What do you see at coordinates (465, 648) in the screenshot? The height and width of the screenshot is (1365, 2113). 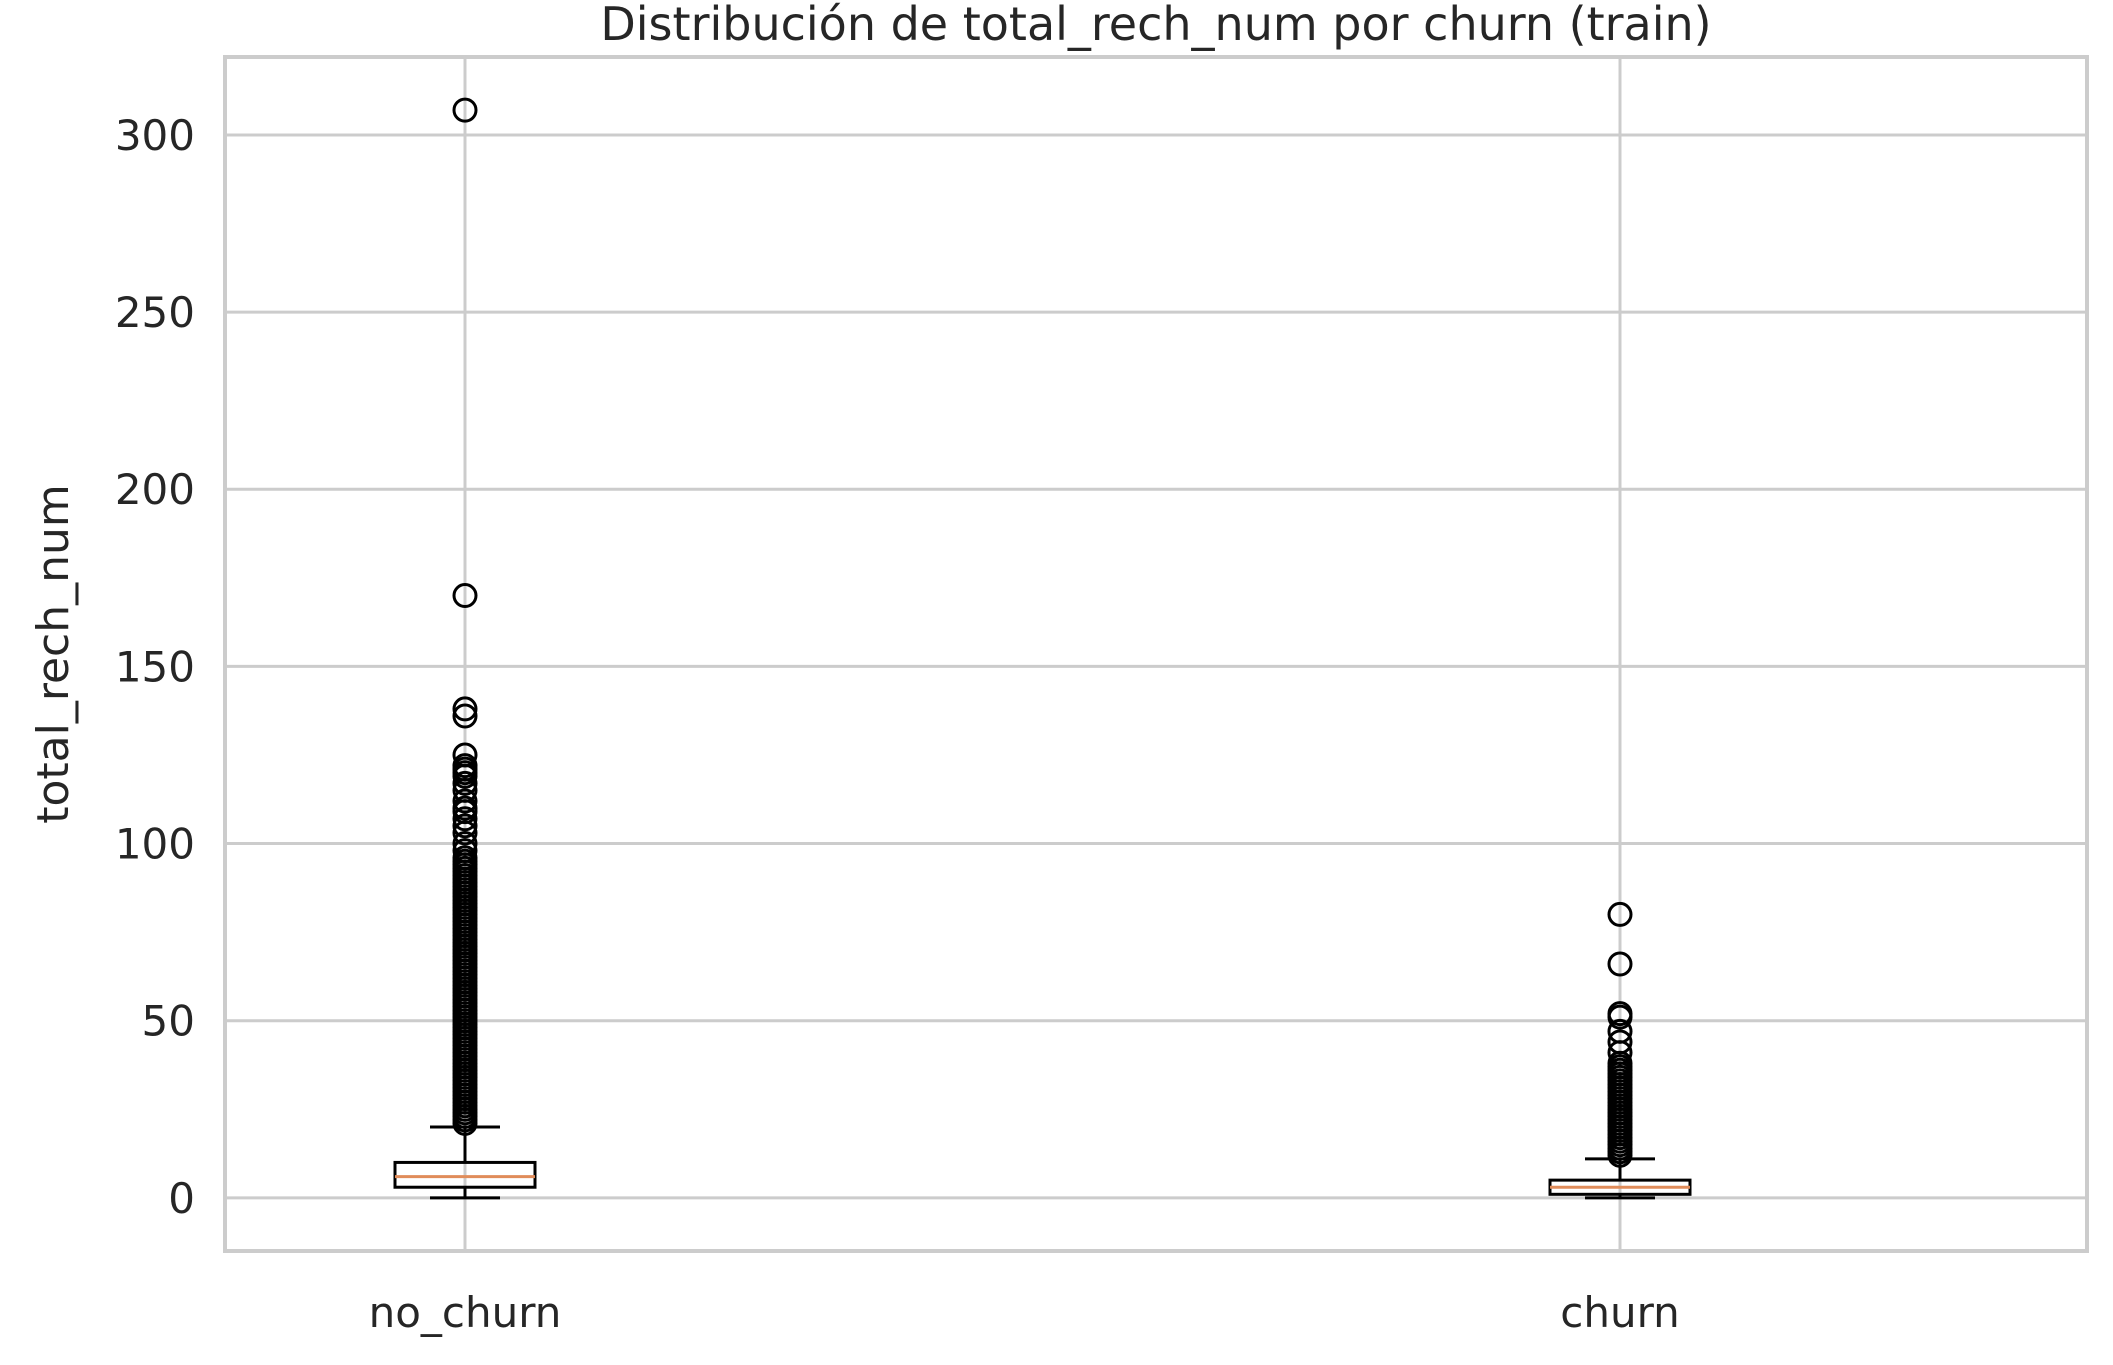 I see `box-no_churn` at bounding box center [465, 648].